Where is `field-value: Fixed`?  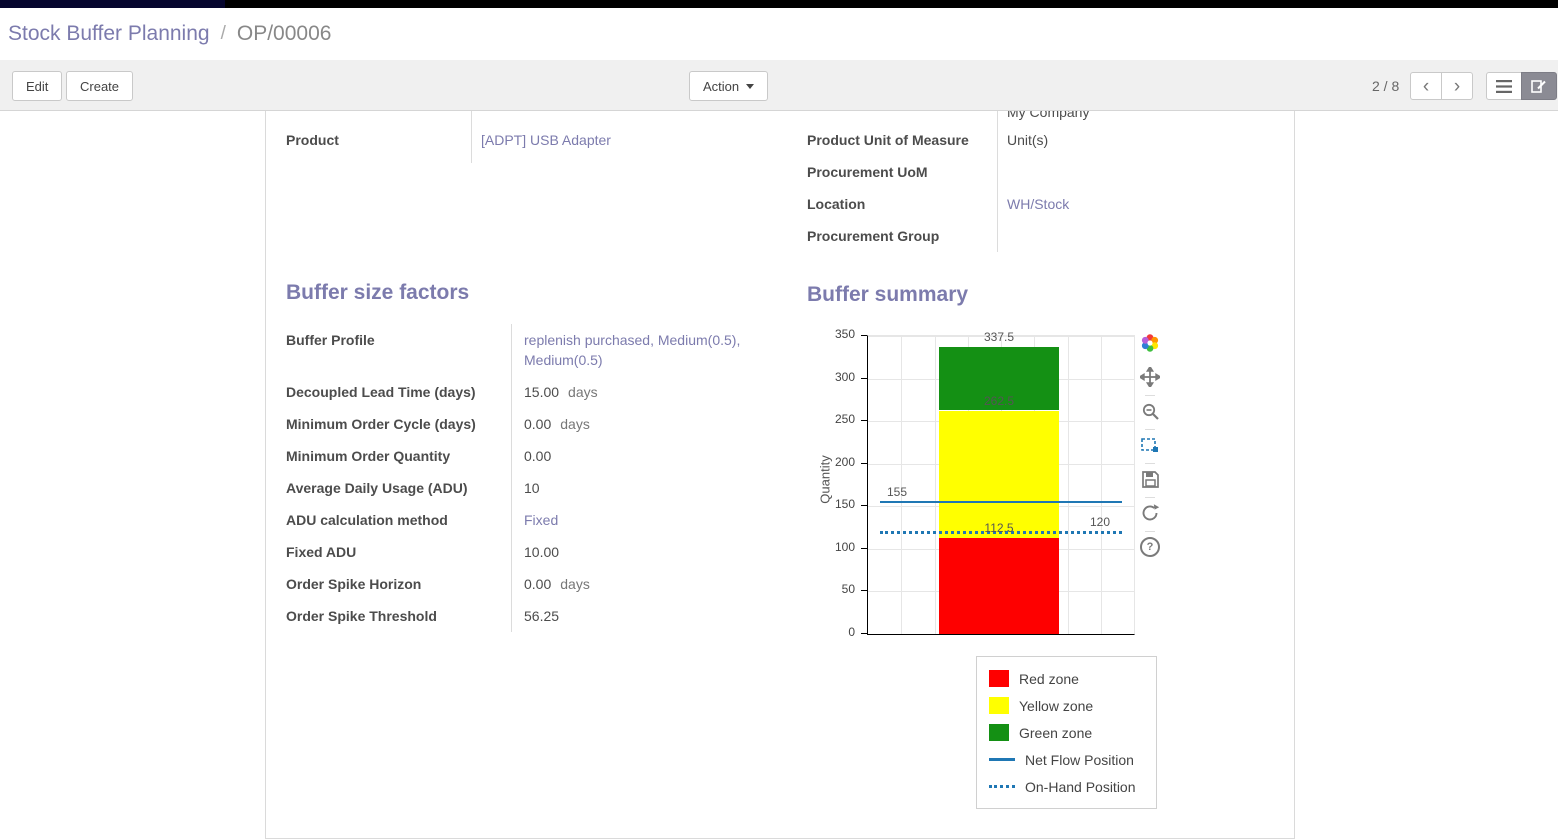
field-value: Fixed is located at coordinates (535, 520).